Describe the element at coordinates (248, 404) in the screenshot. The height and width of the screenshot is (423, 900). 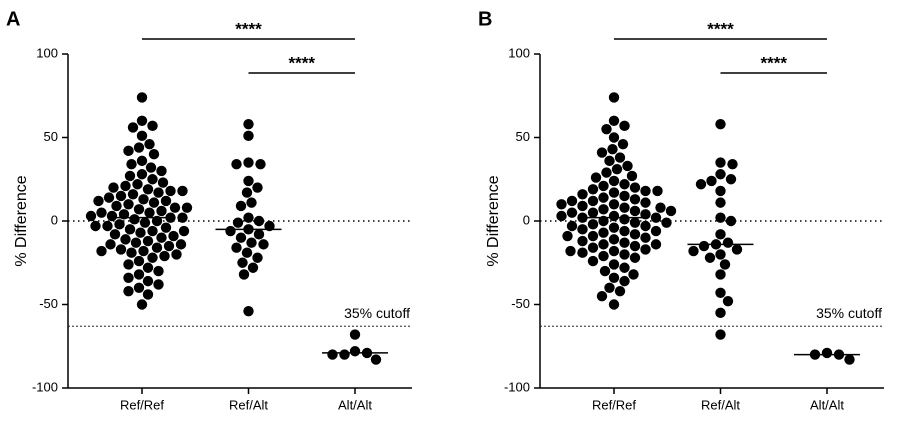
I see `x-tick-label: Ref/Alt` at that location.